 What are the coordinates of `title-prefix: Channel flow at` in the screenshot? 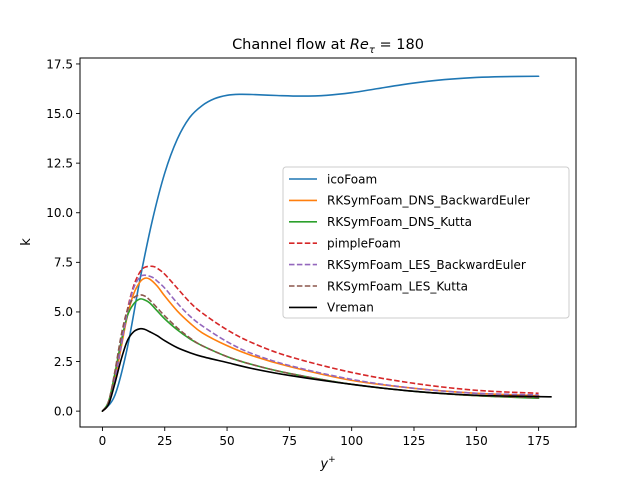 It's located at (291, 45).